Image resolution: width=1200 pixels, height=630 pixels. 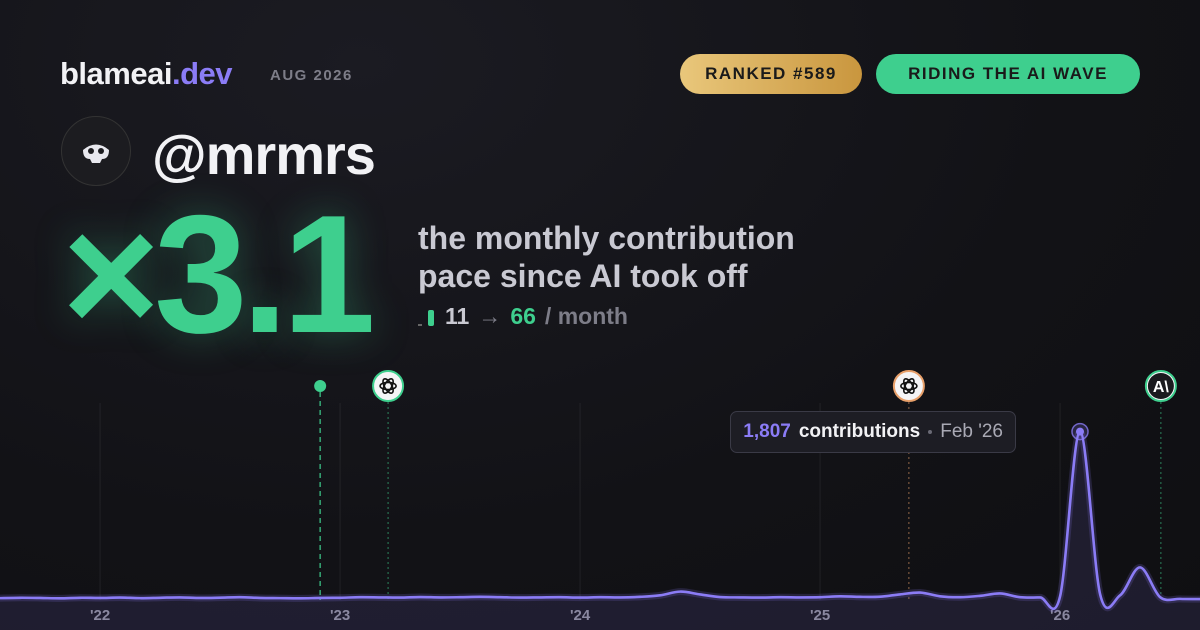 I want to click on x-tick-label: '22, so click(x=100, y=615).